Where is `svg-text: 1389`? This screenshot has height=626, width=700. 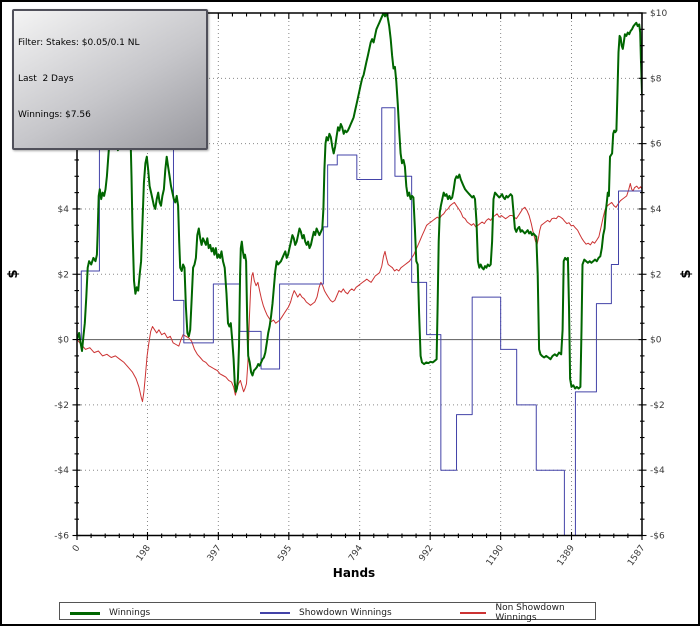
svg-text: 1389 is located at coordinates (566, 555).